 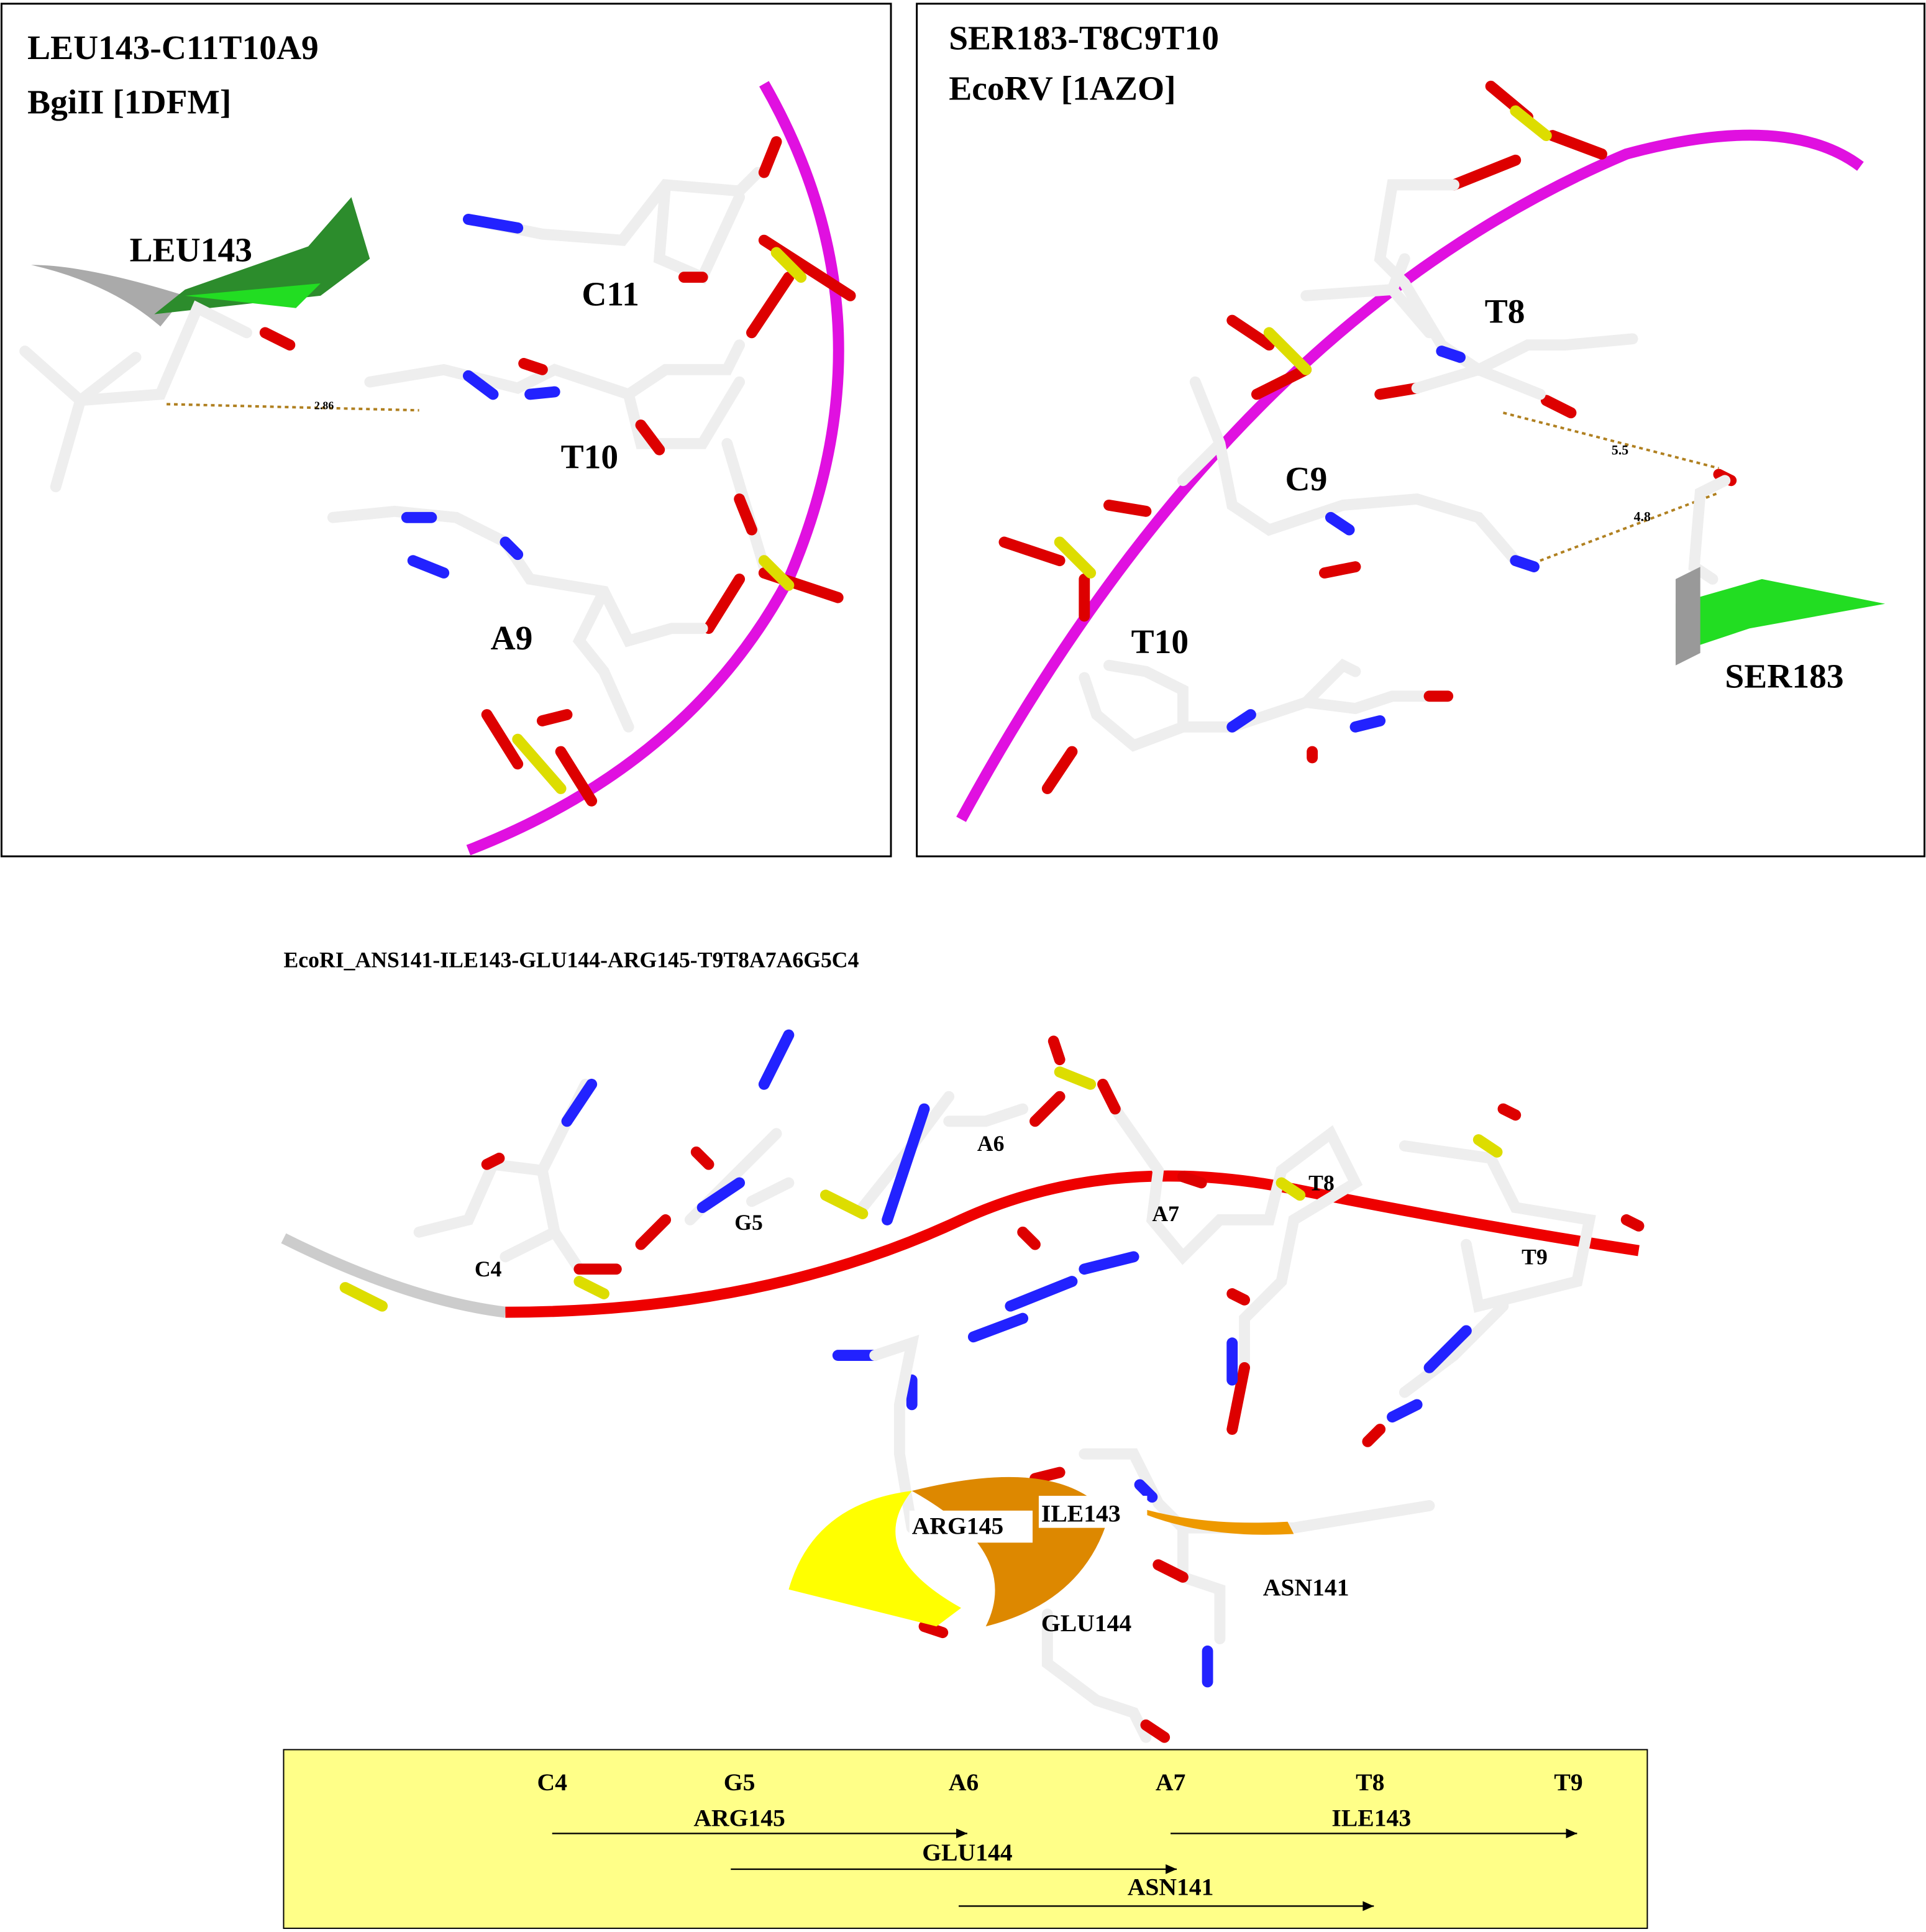 I want to click on residue-label: ARG145, so click(x=958, y=1526).